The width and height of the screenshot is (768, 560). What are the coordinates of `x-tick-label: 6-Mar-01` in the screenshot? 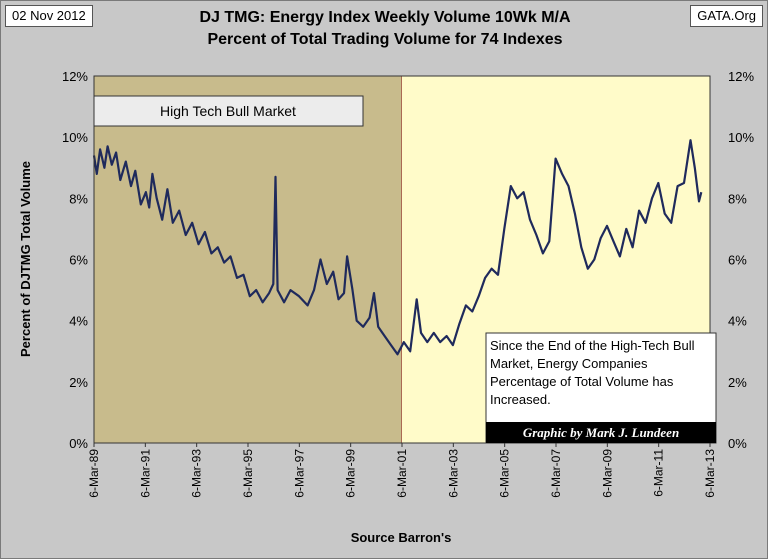 It's located at (402, 473).